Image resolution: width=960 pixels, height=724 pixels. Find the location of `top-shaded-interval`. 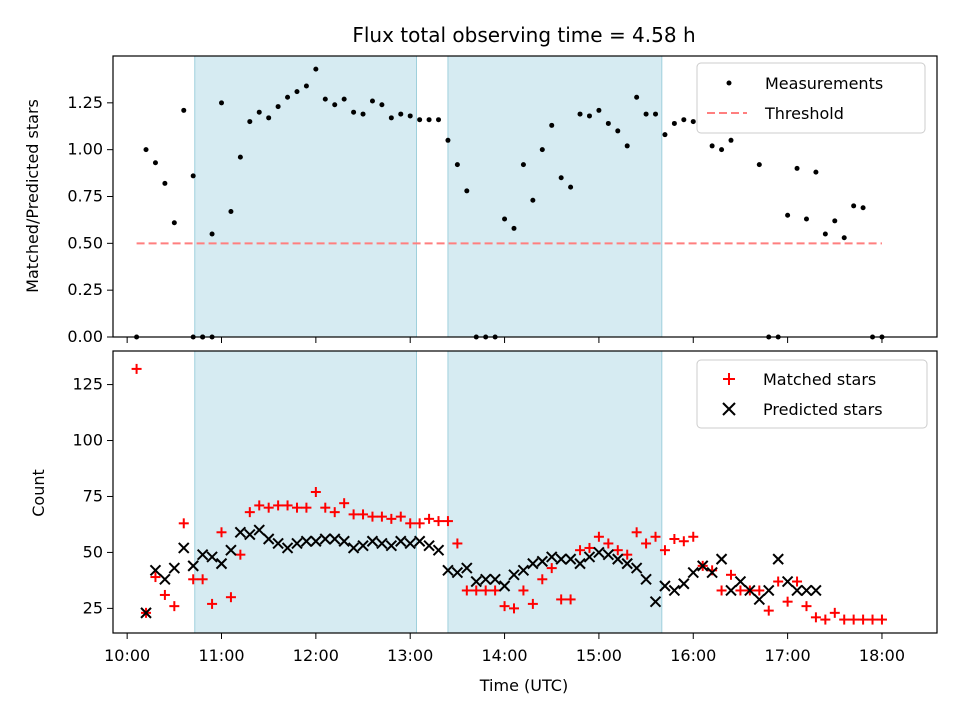

top-shaded-interval is located at coordinates (555, 196).